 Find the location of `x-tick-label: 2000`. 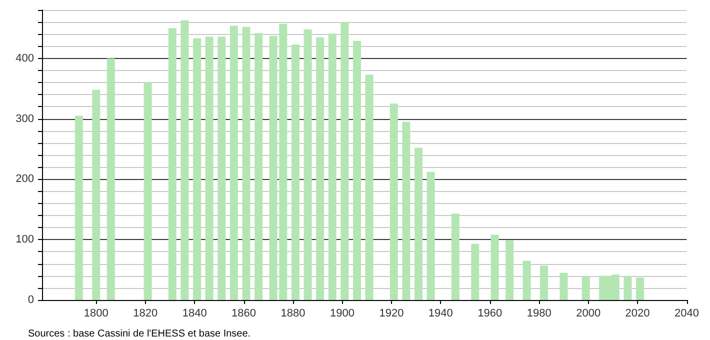

x-tick-label: 2000 is located at coordinates (588, 314).